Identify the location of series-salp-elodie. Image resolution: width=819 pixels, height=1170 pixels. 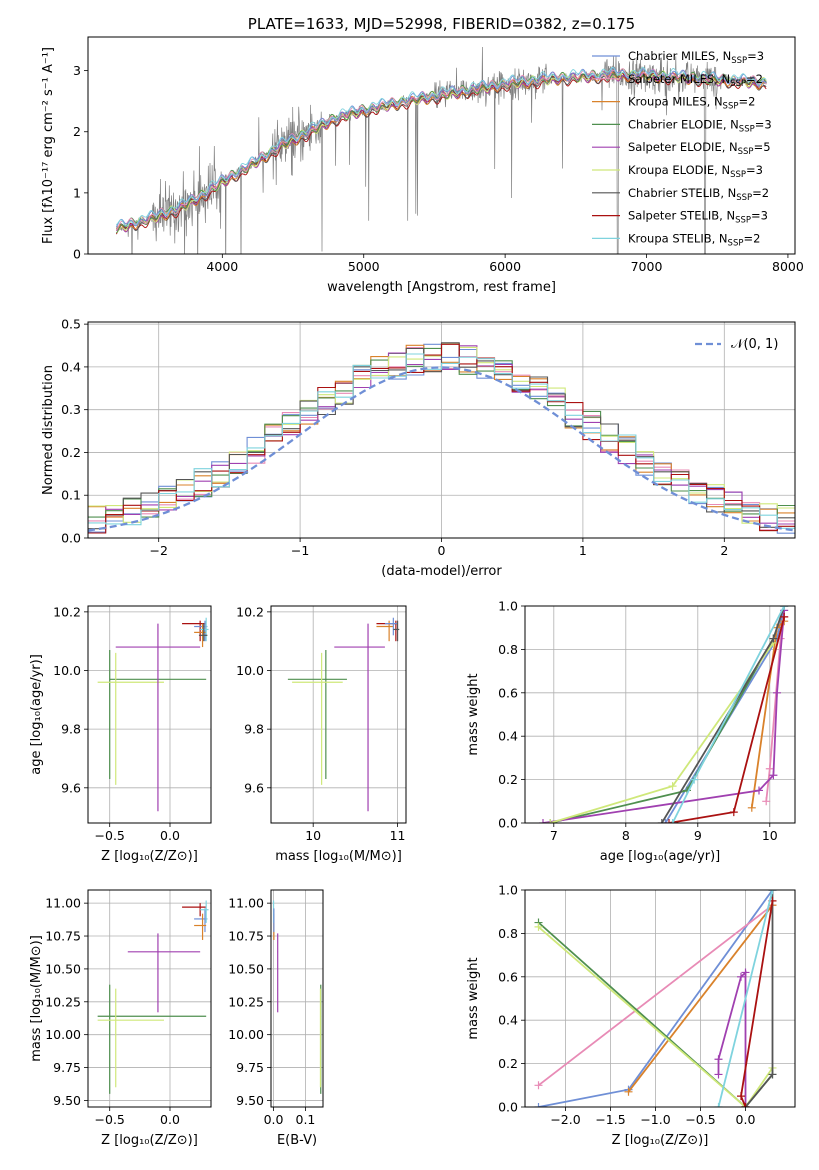
(664, 714).